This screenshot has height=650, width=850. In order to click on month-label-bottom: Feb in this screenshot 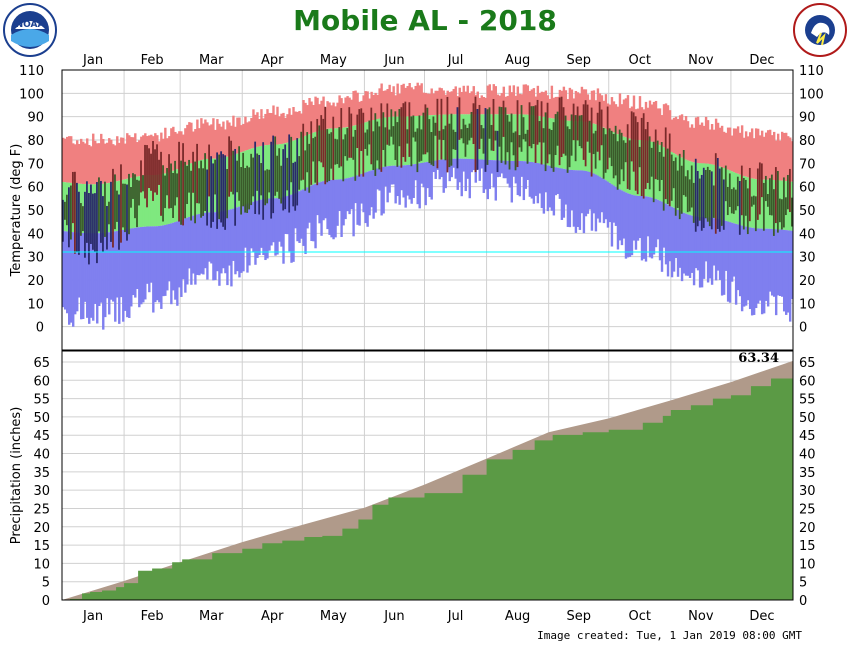, I will do `click(152, 616)`.